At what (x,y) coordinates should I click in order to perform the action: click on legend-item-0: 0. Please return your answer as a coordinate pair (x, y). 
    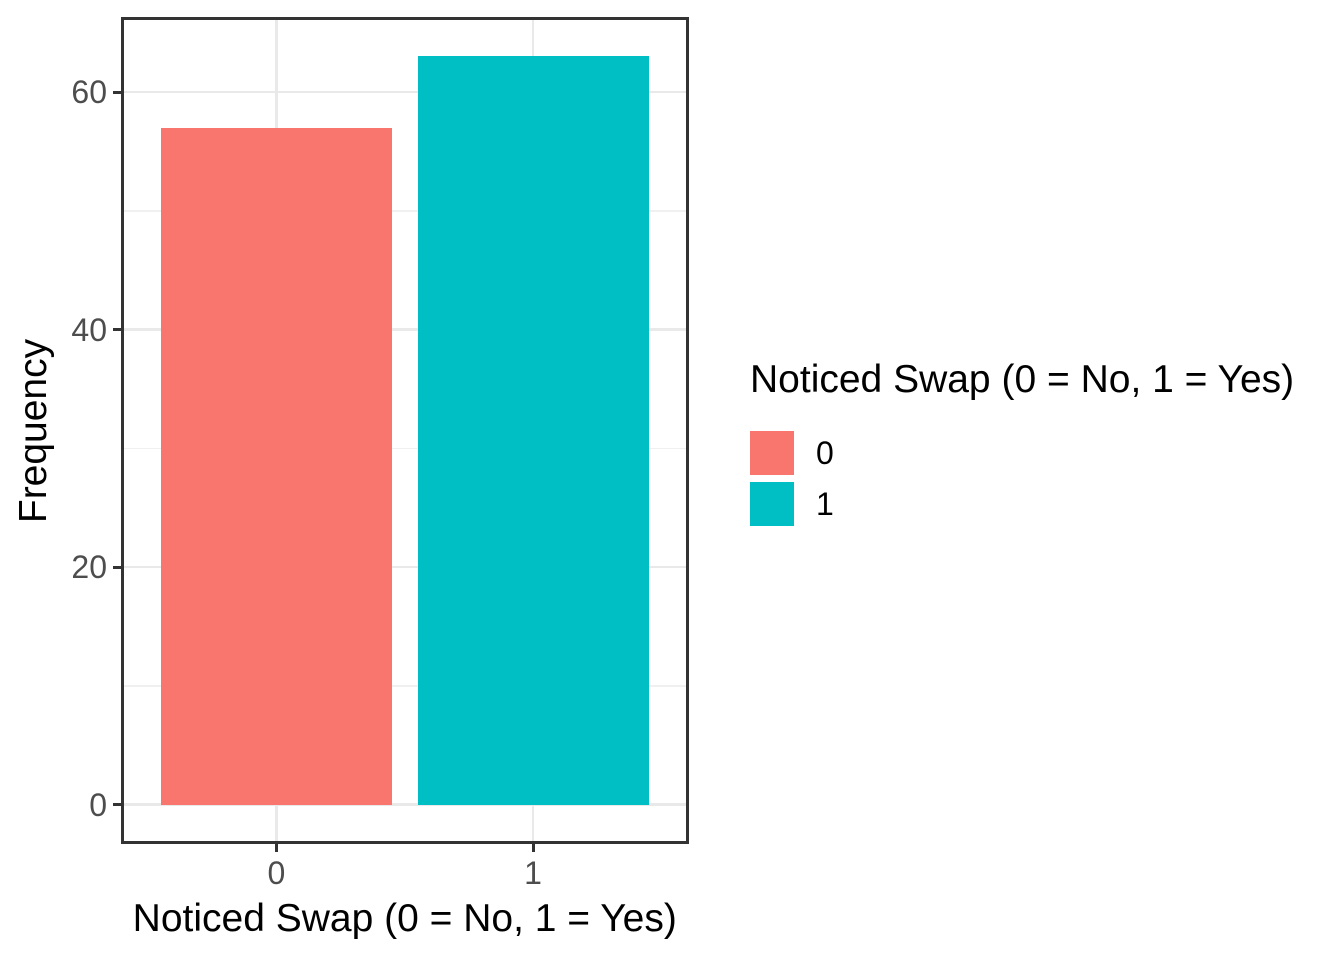
    Looking at the image, I should click on (1040, 453).